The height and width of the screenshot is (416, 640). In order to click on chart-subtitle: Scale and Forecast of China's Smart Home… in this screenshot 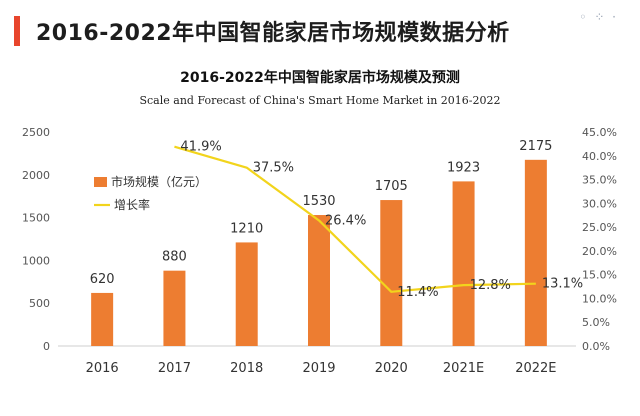, I will do `click(319, 100)`.